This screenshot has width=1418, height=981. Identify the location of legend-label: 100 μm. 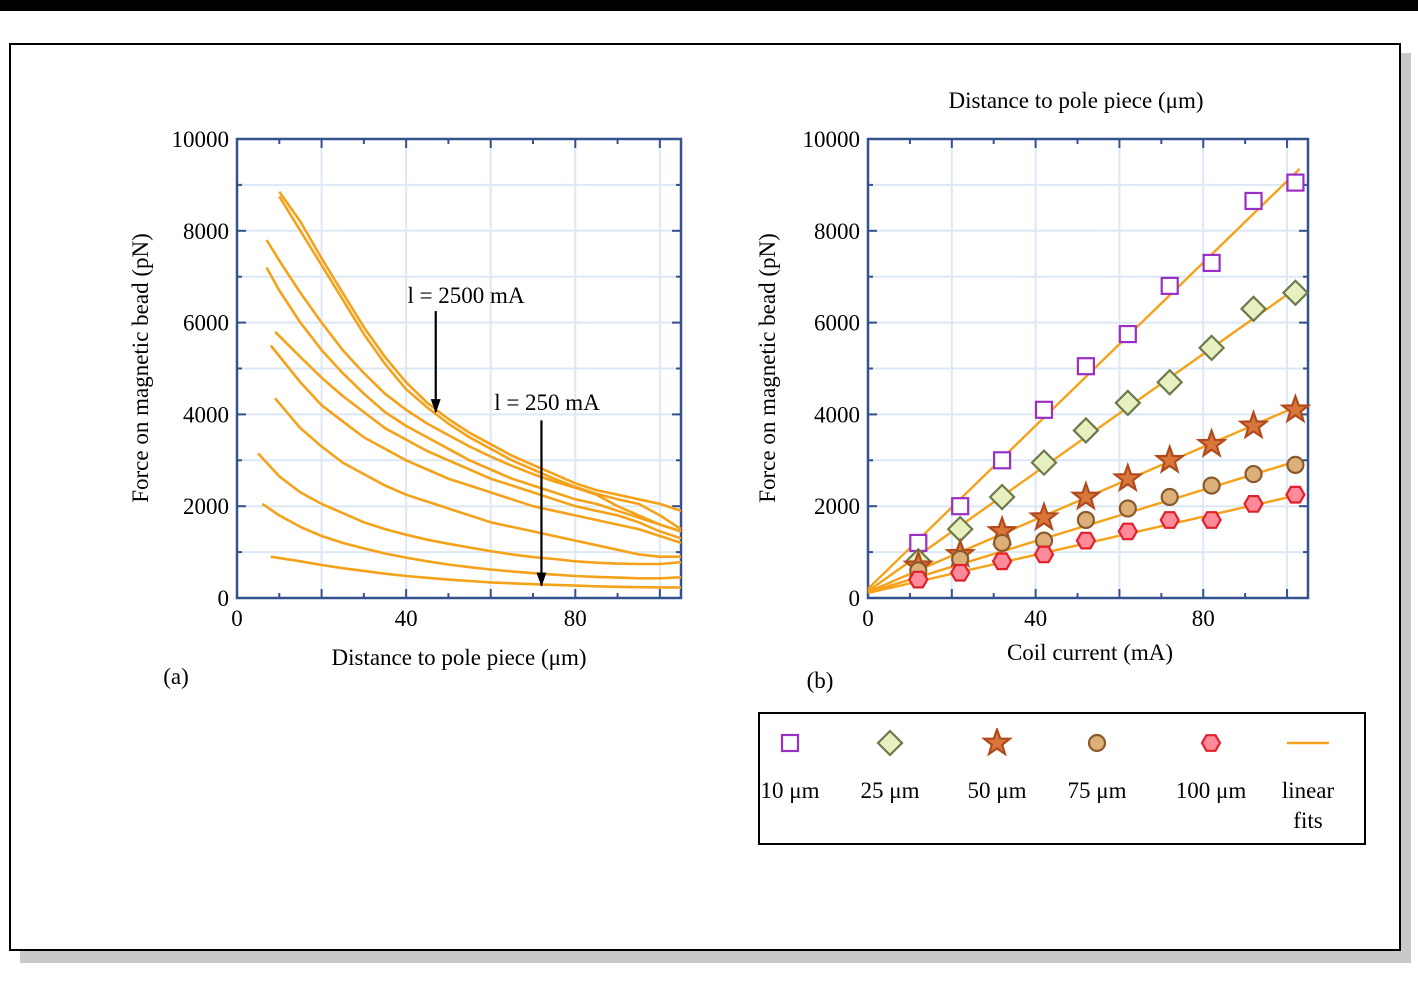
(1211, 790).